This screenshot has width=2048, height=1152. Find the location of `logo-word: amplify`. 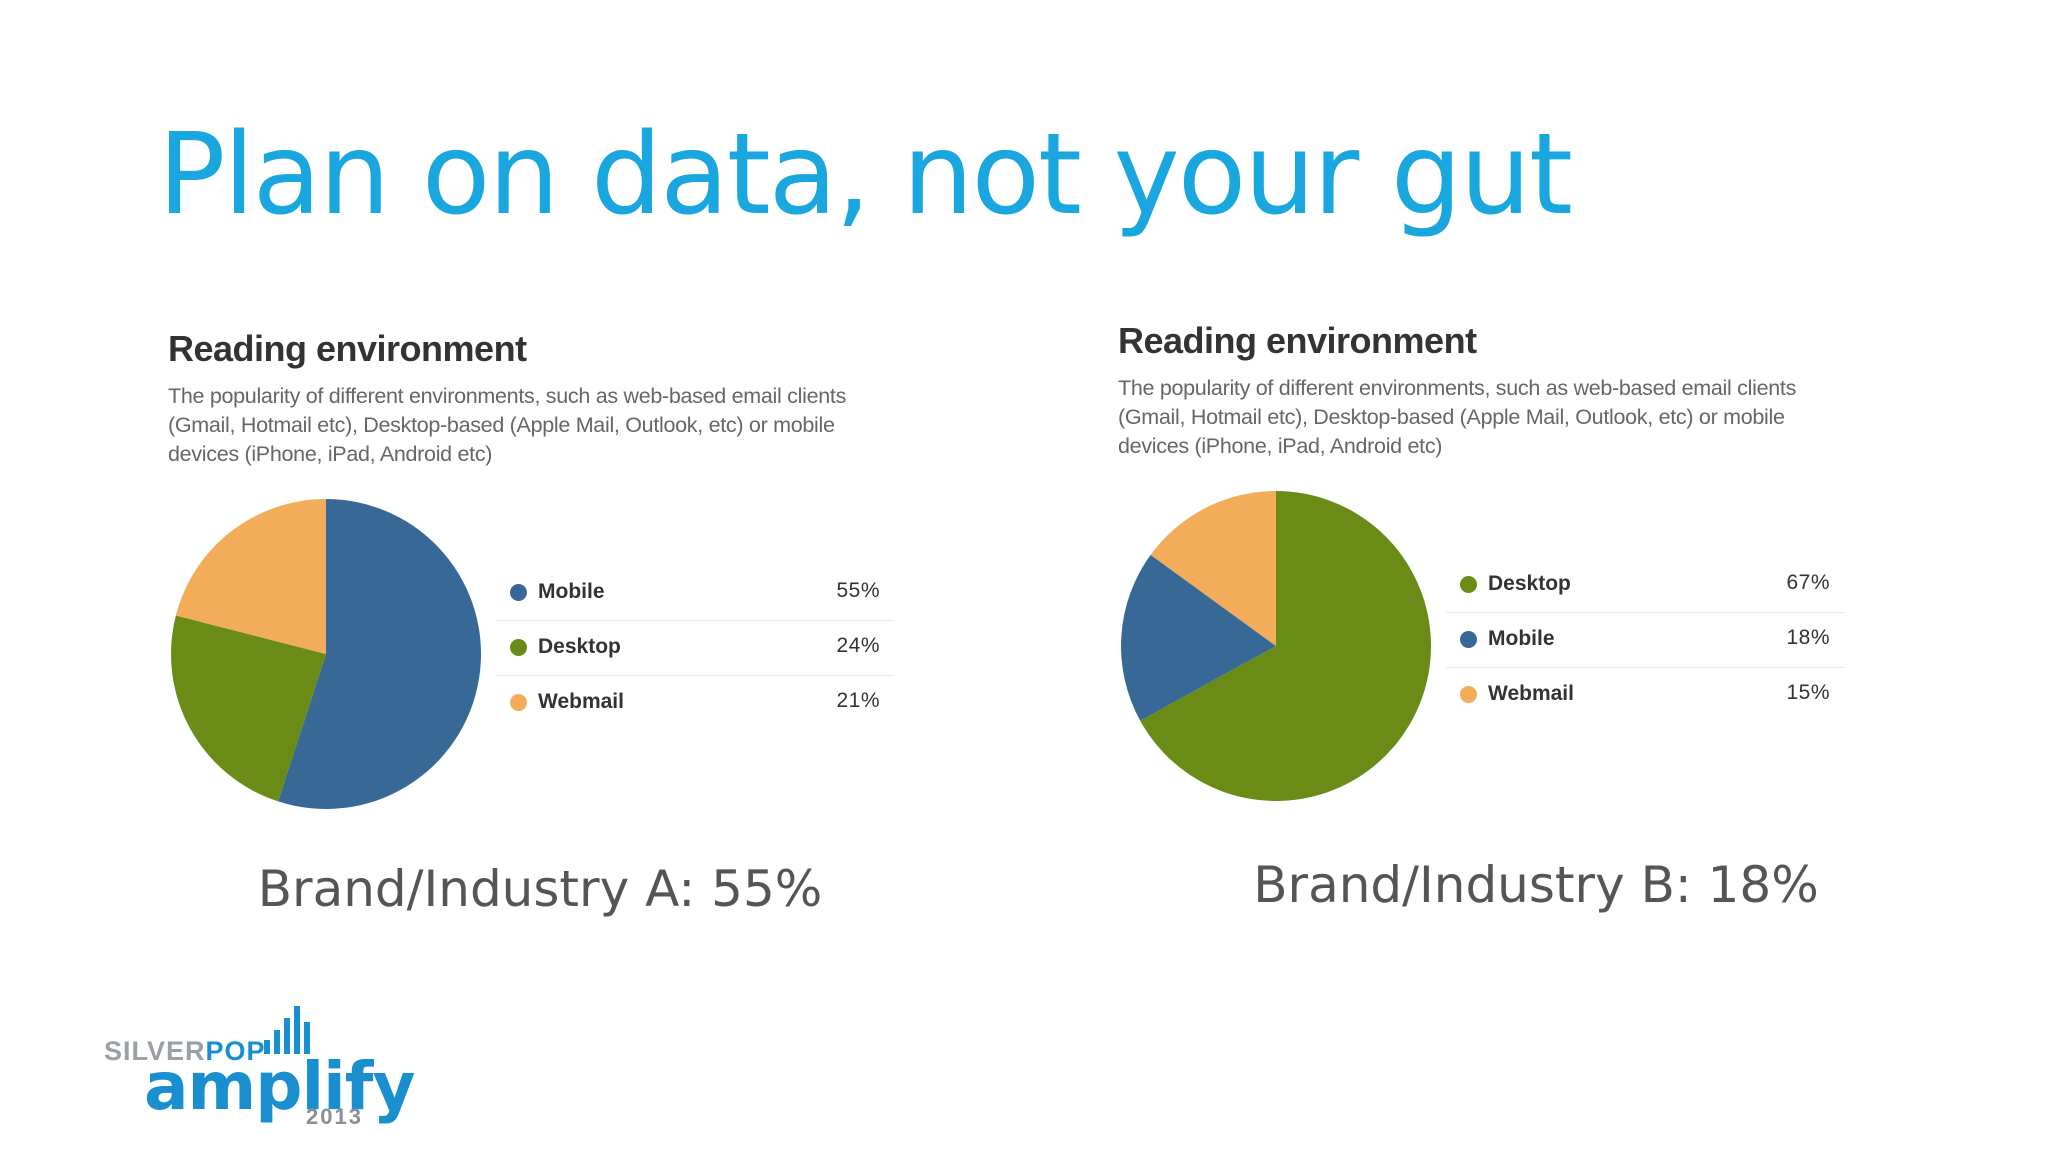

logo-word: amplify is located at coordinates (280, 1086).